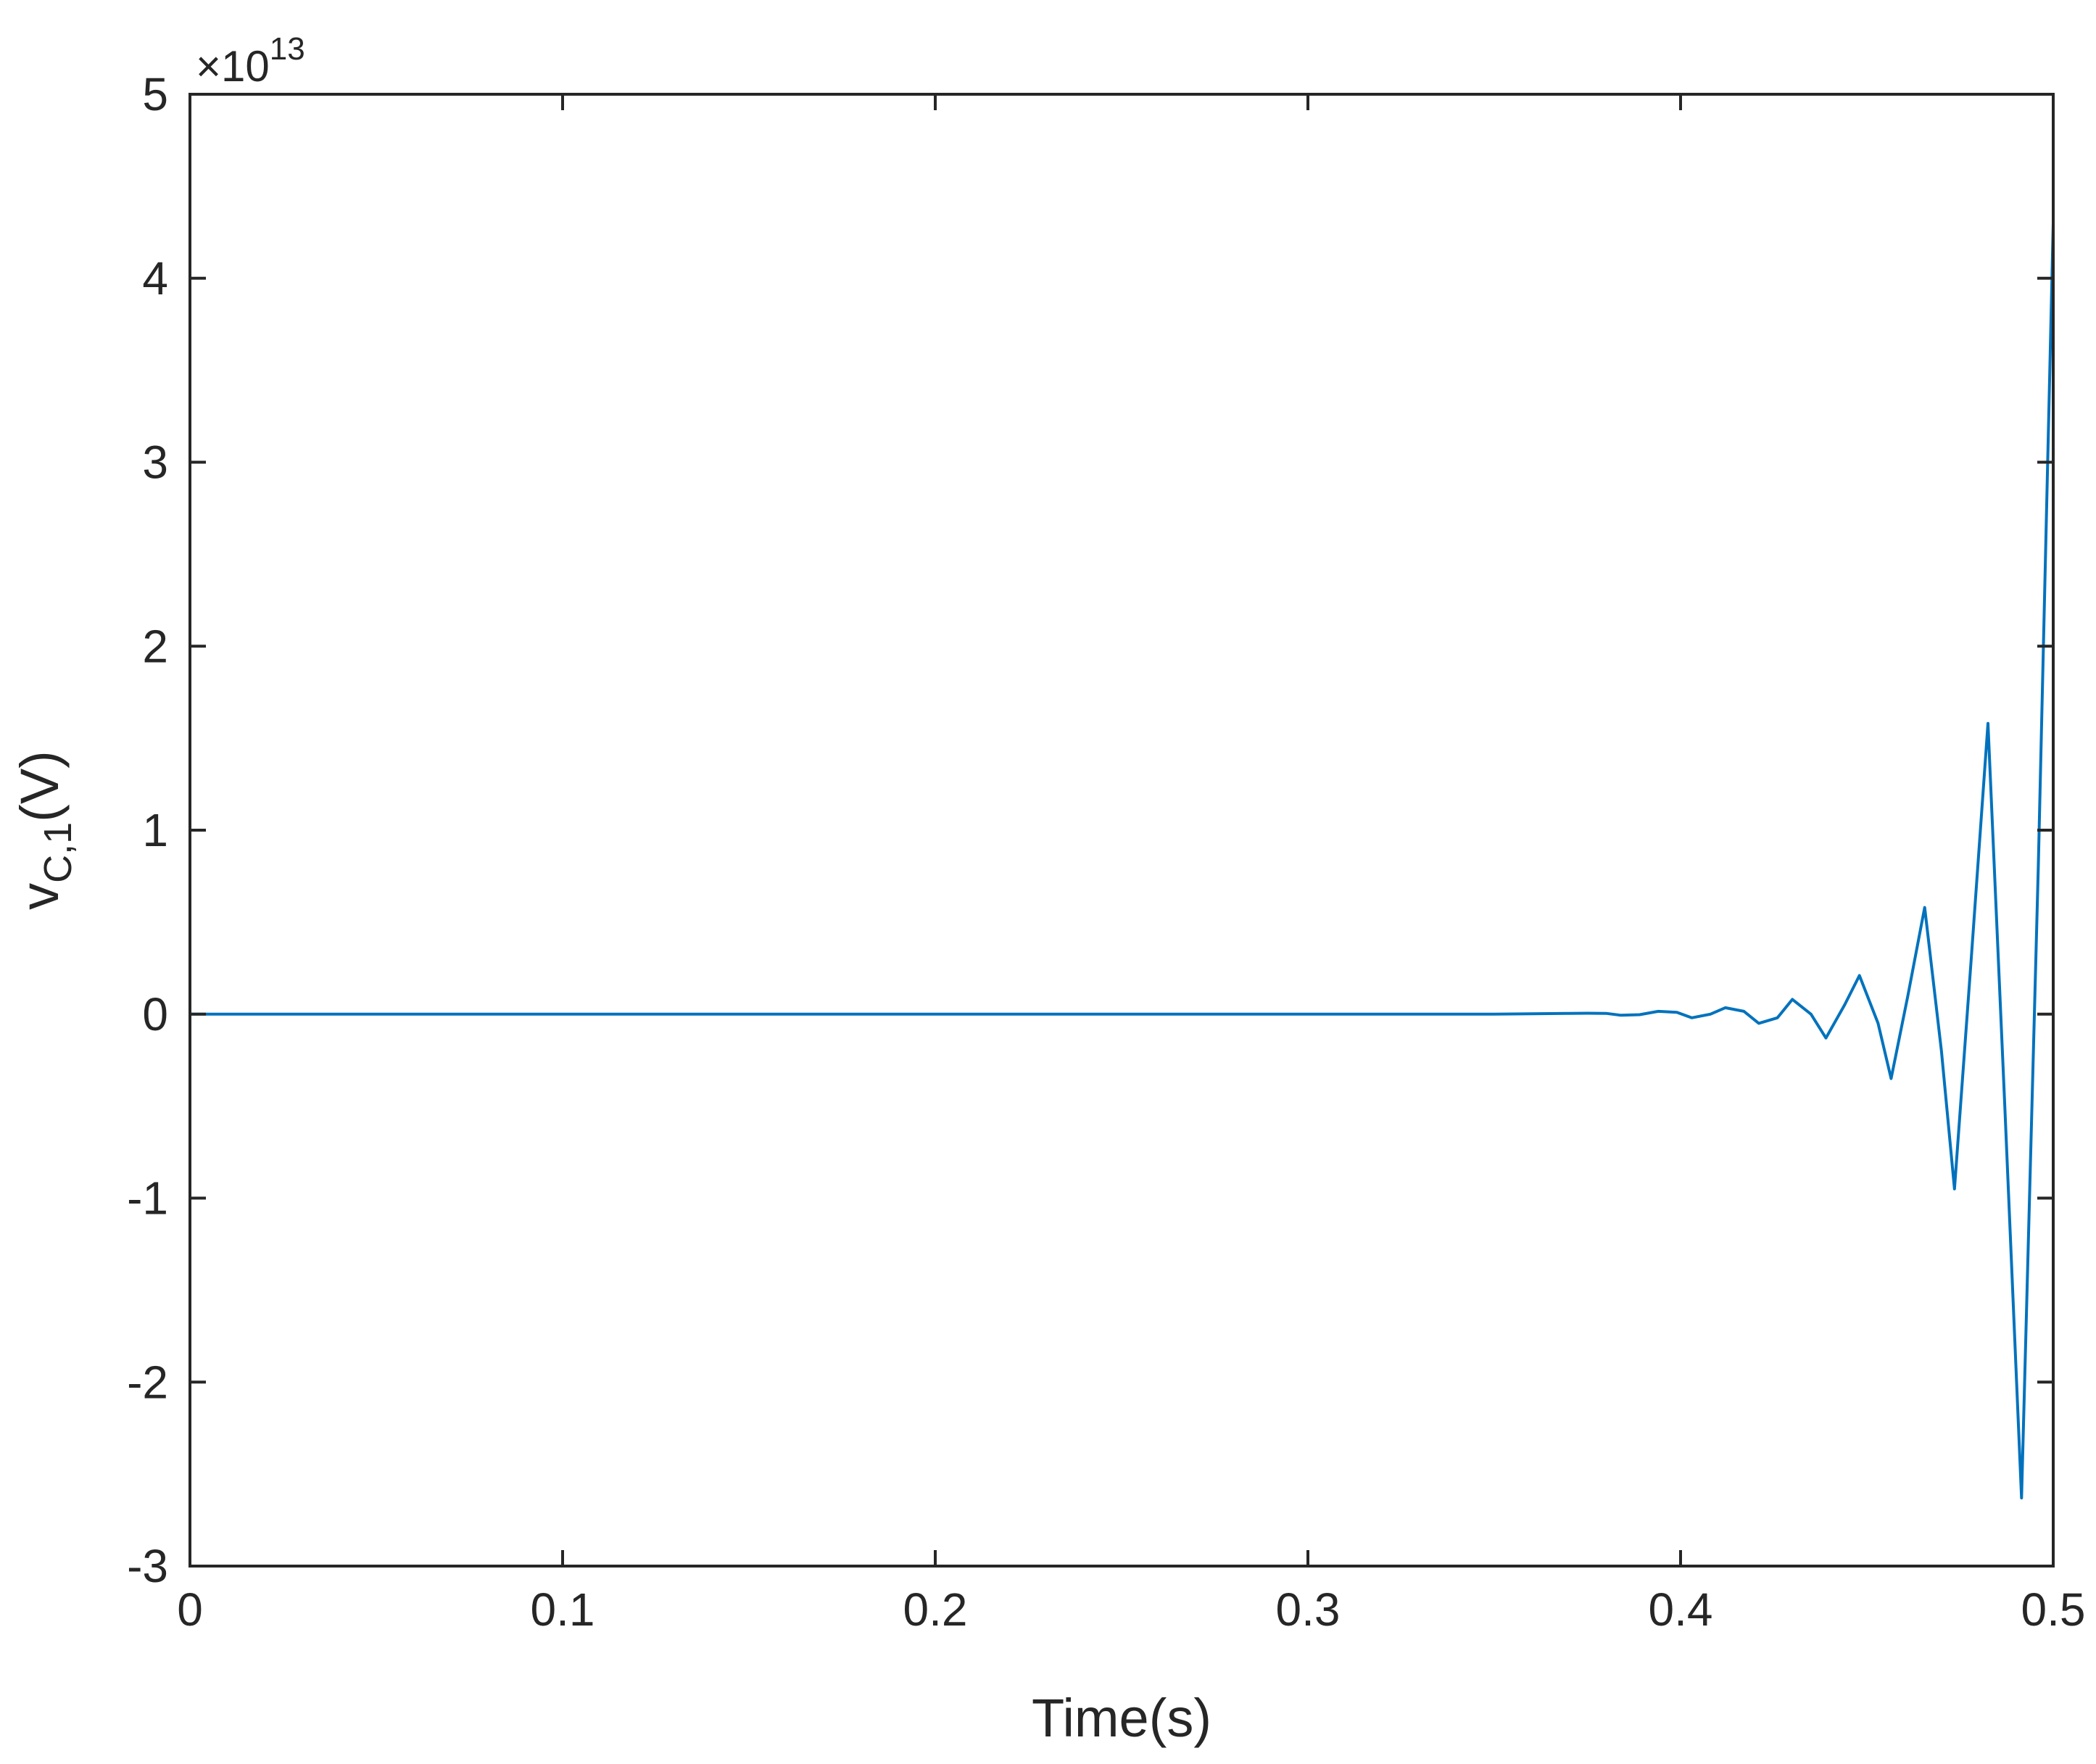  I want to click on y-axis-label-unit: (V), so click(39, 786).